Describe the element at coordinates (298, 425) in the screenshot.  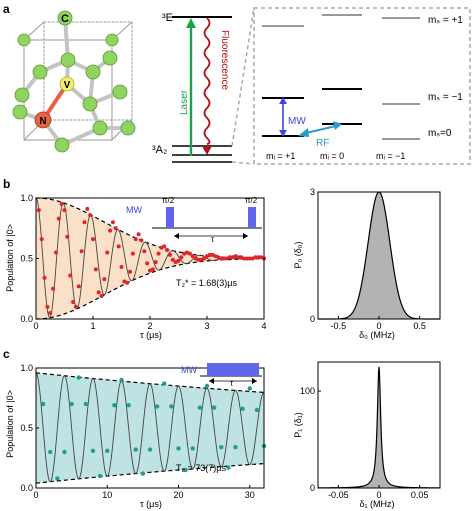
I see `chart-c-right-ylabel: P₁ (δ₁)` at that location.